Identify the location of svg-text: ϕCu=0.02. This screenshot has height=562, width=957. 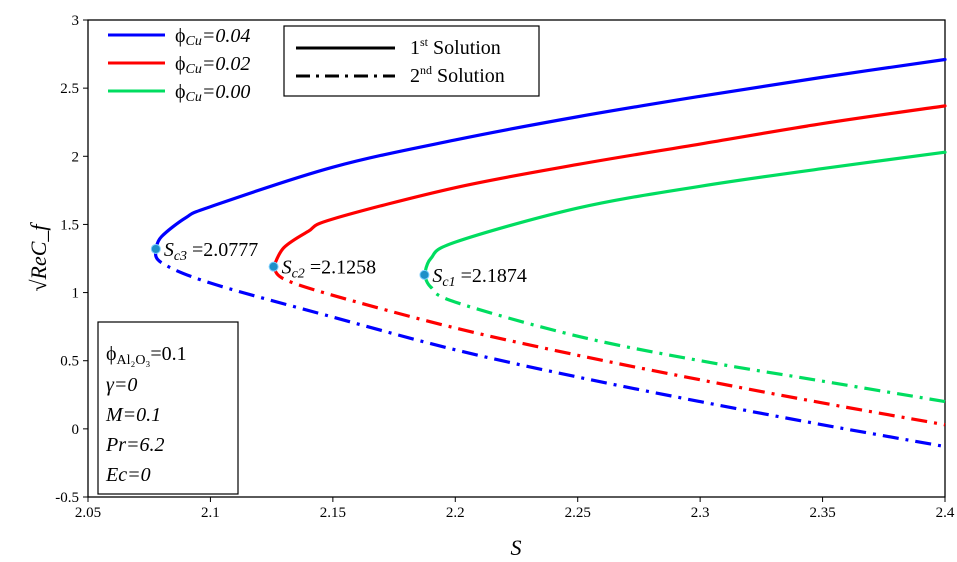
(212, 65).